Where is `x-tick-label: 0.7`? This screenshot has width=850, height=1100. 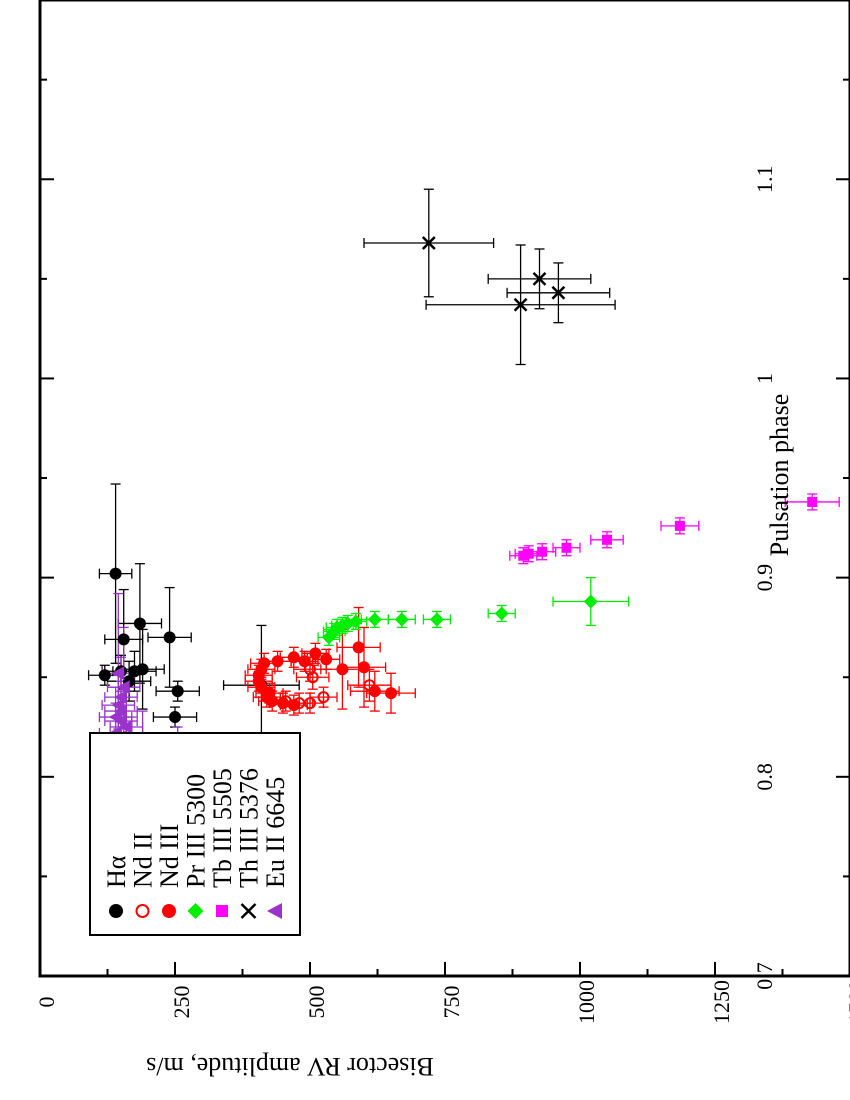 x-tick-label: 0.7 is located at coordinates (764, 976).